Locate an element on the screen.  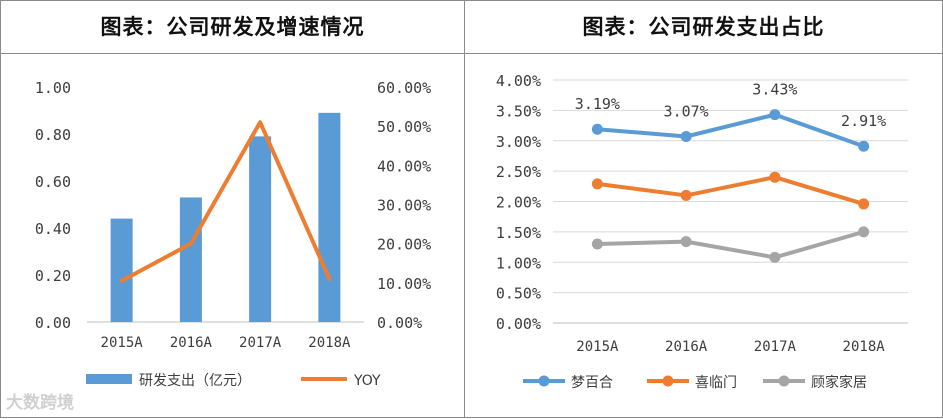
y-left-tick-label: 0.80 is located at coordinates (53, 135).